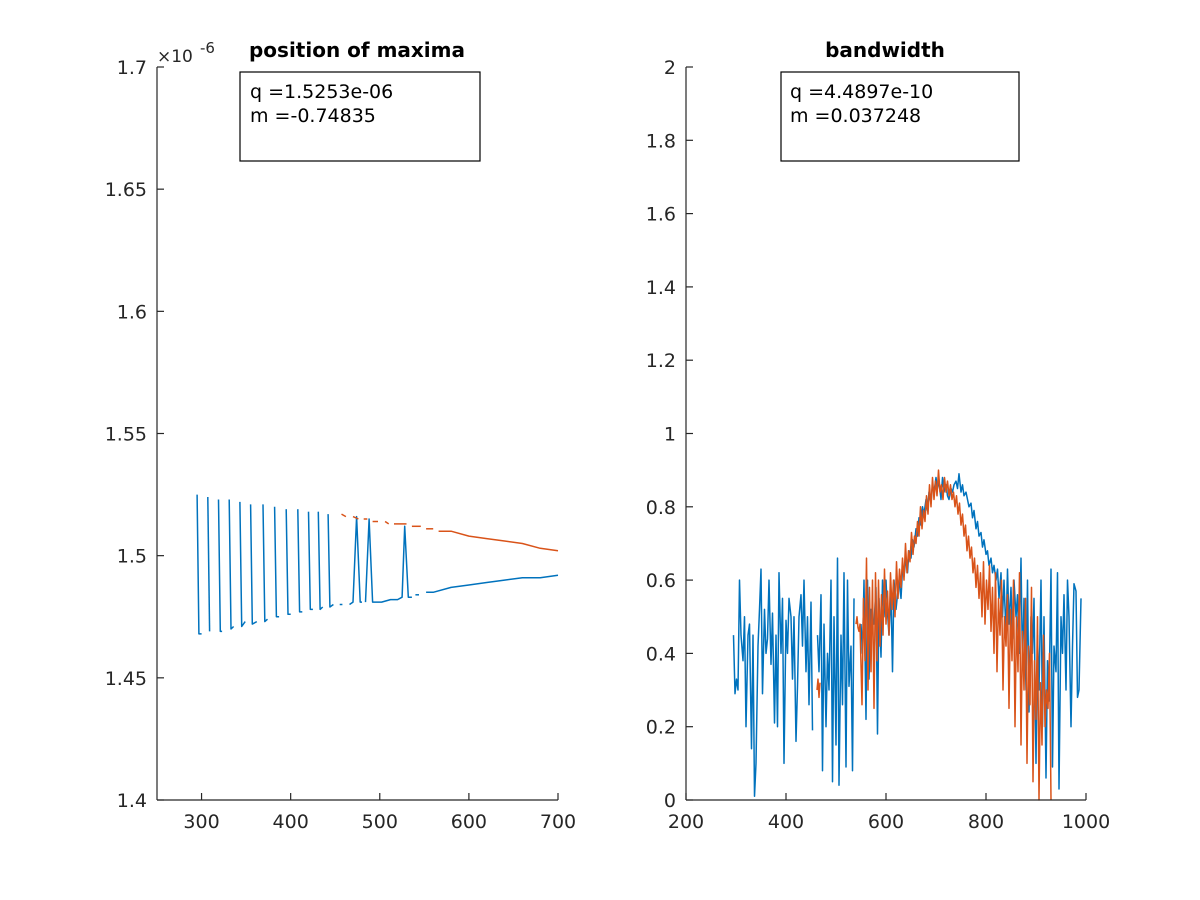  Describe the element at coordinates (670, 801) in the screenshot. I see `bandwidth-y-tick-label: 0` at that location.